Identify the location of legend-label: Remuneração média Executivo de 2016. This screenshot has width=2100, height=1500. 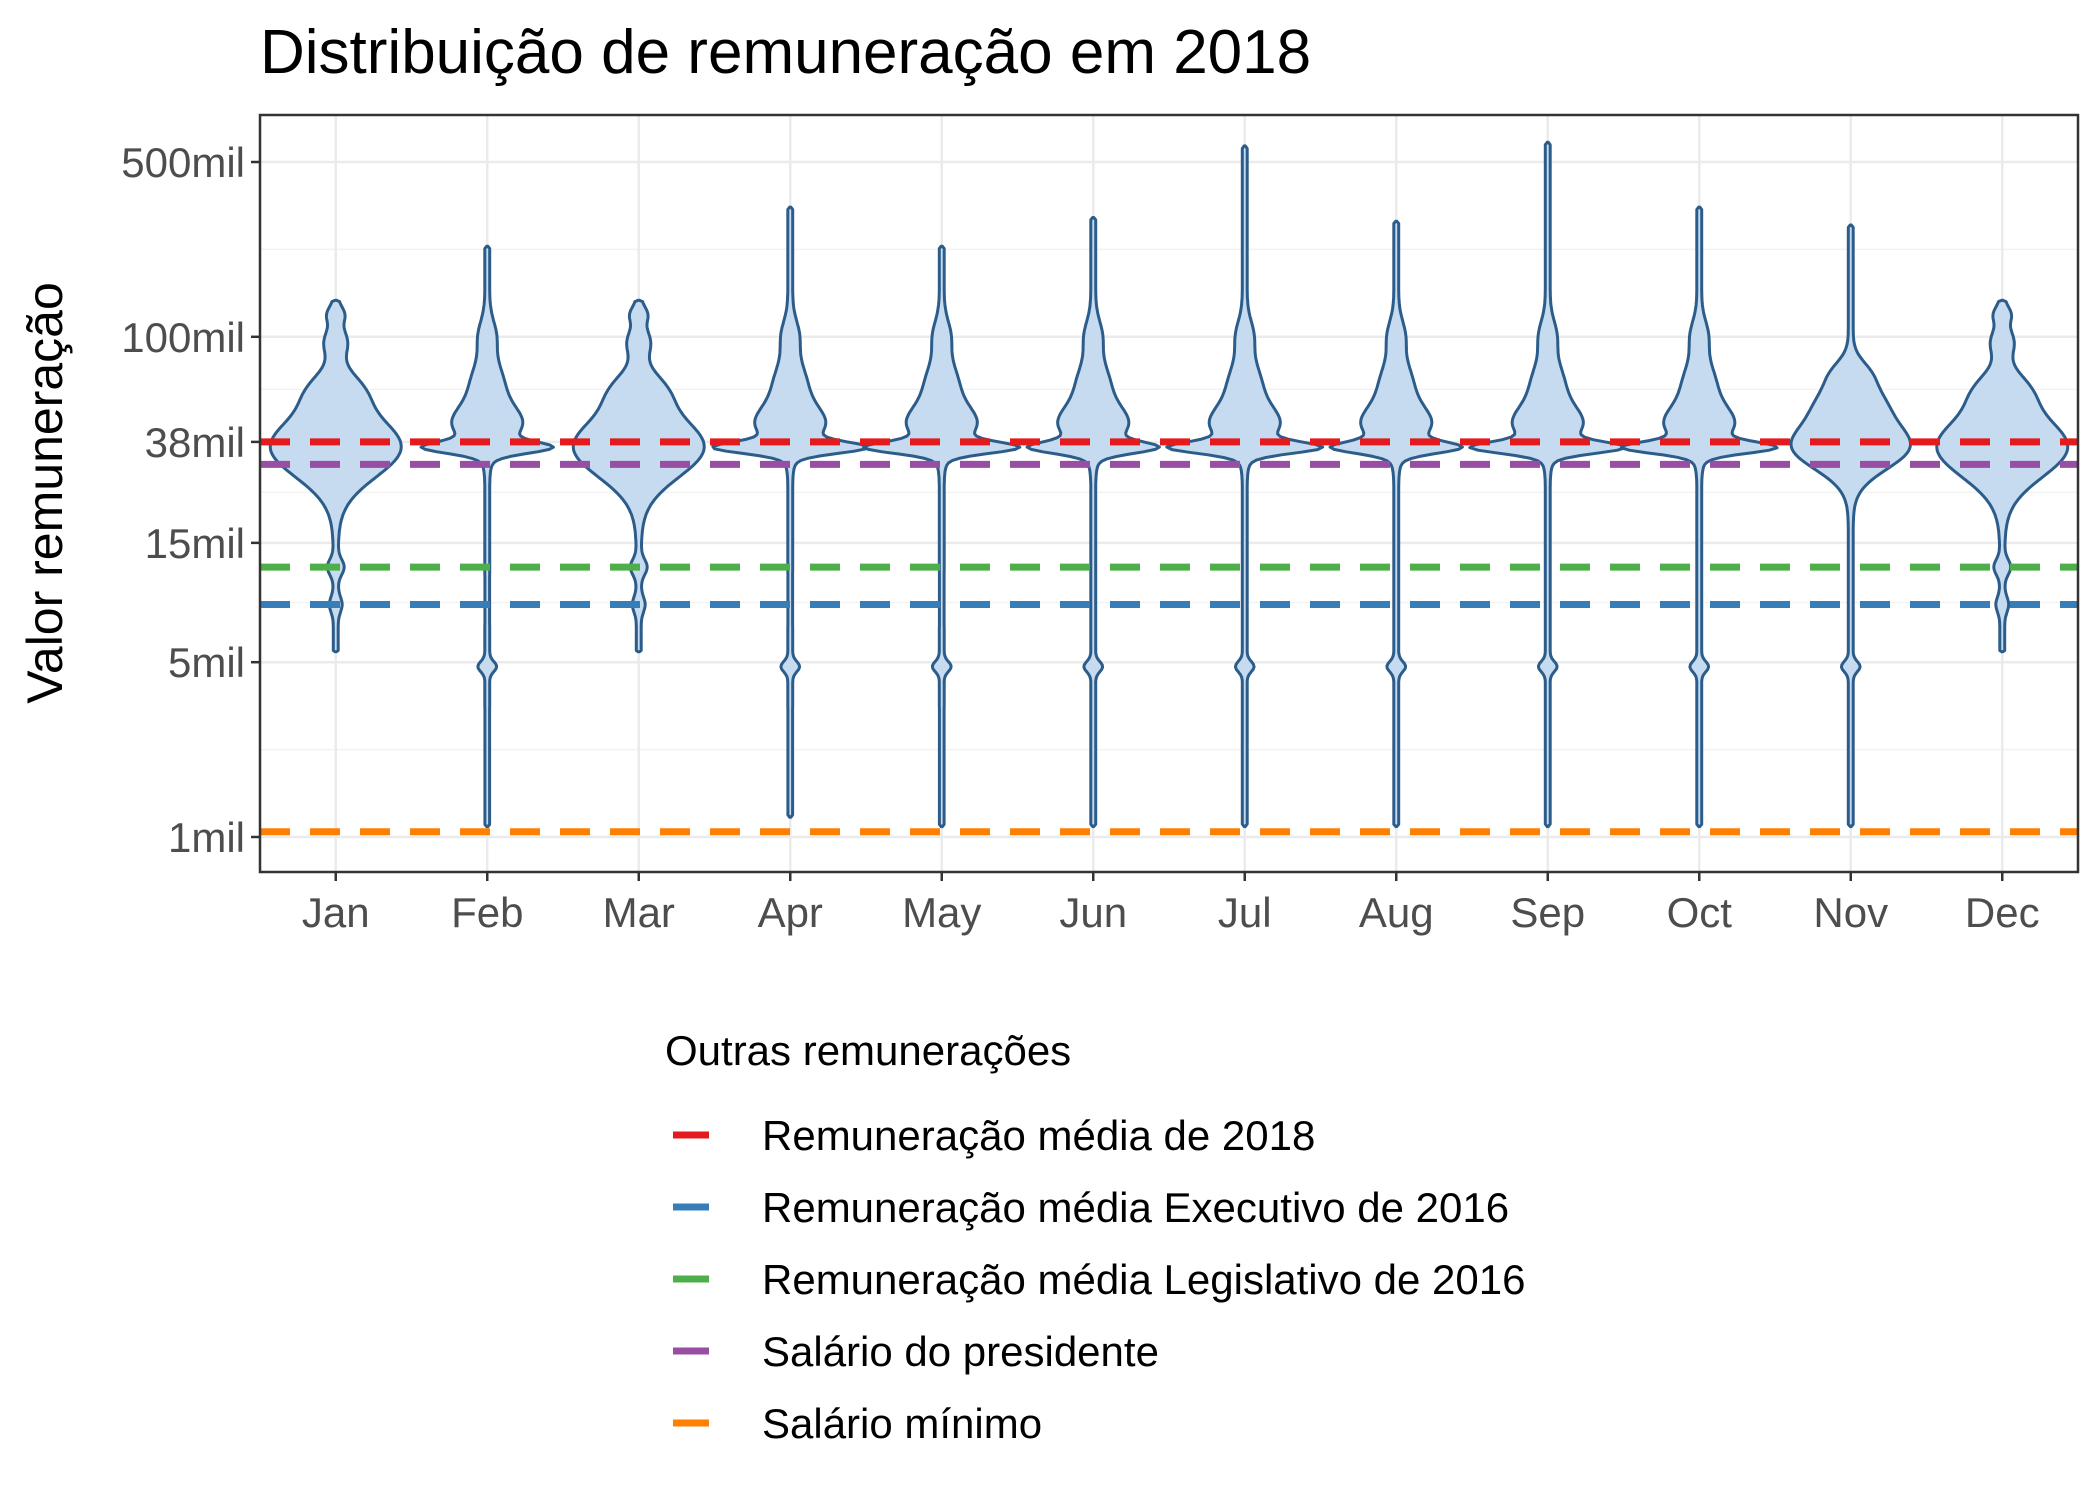
(1135, 1207).